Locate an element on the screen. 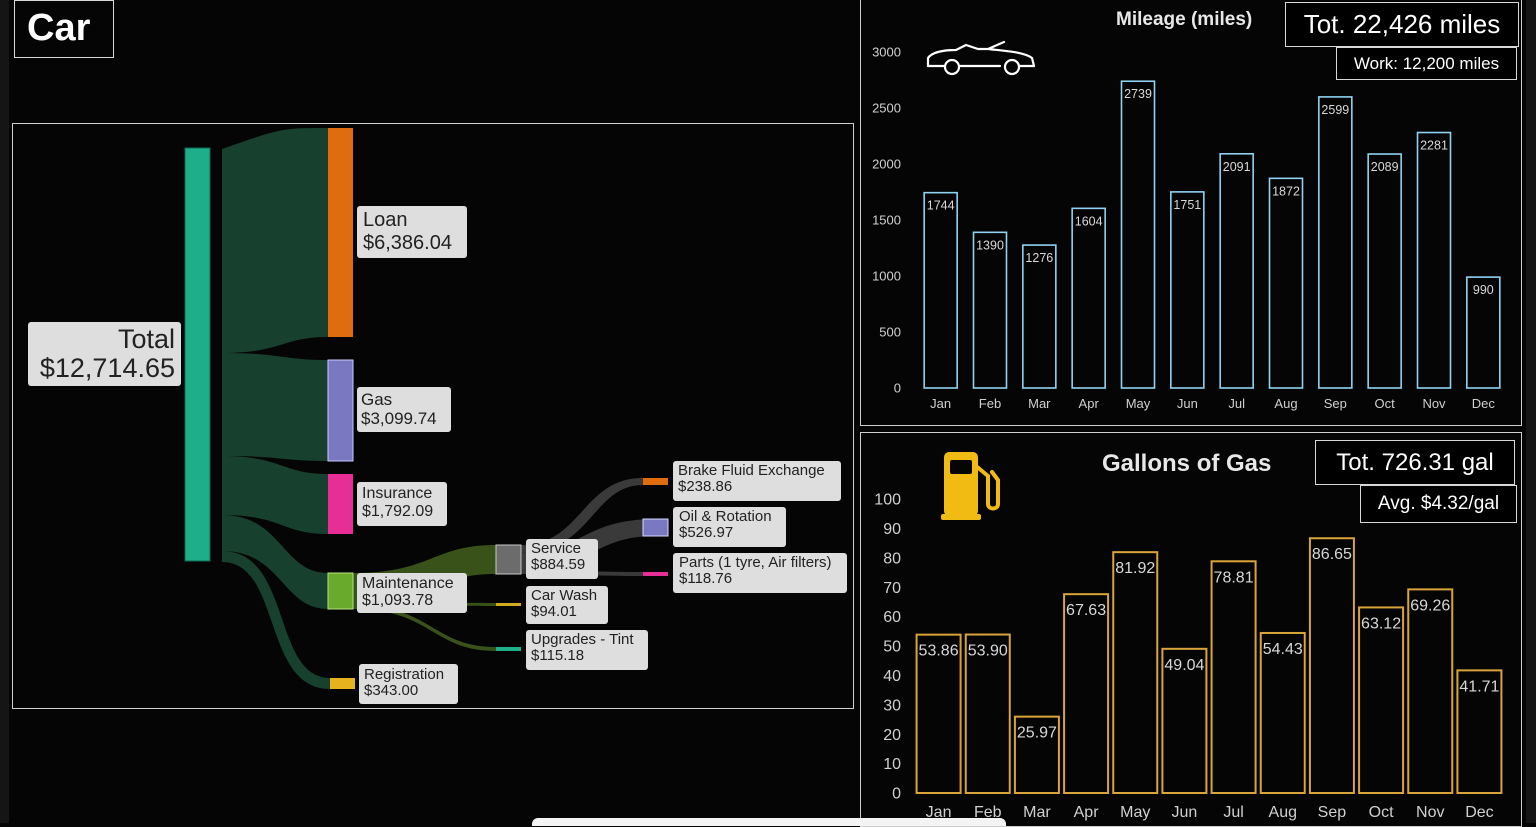 The height and width of the screenshot is (827, 1536). link-total-registration is located at coordinates (276, 620).